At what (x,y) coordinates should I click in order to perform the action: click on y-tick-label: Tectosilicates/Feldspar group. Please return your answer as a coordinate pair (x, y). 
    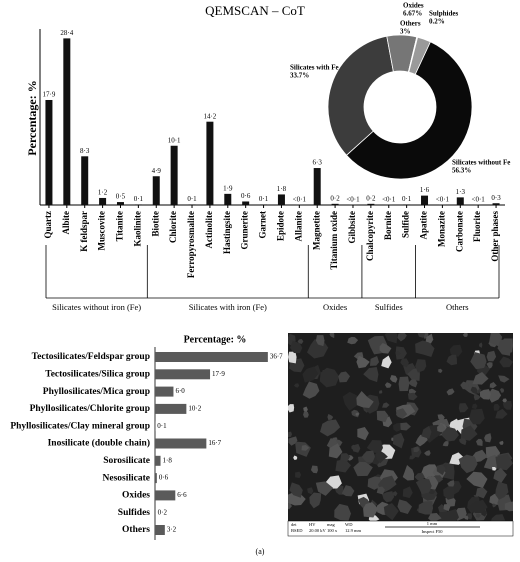
    Looking at the image, I should click on (91, 357).